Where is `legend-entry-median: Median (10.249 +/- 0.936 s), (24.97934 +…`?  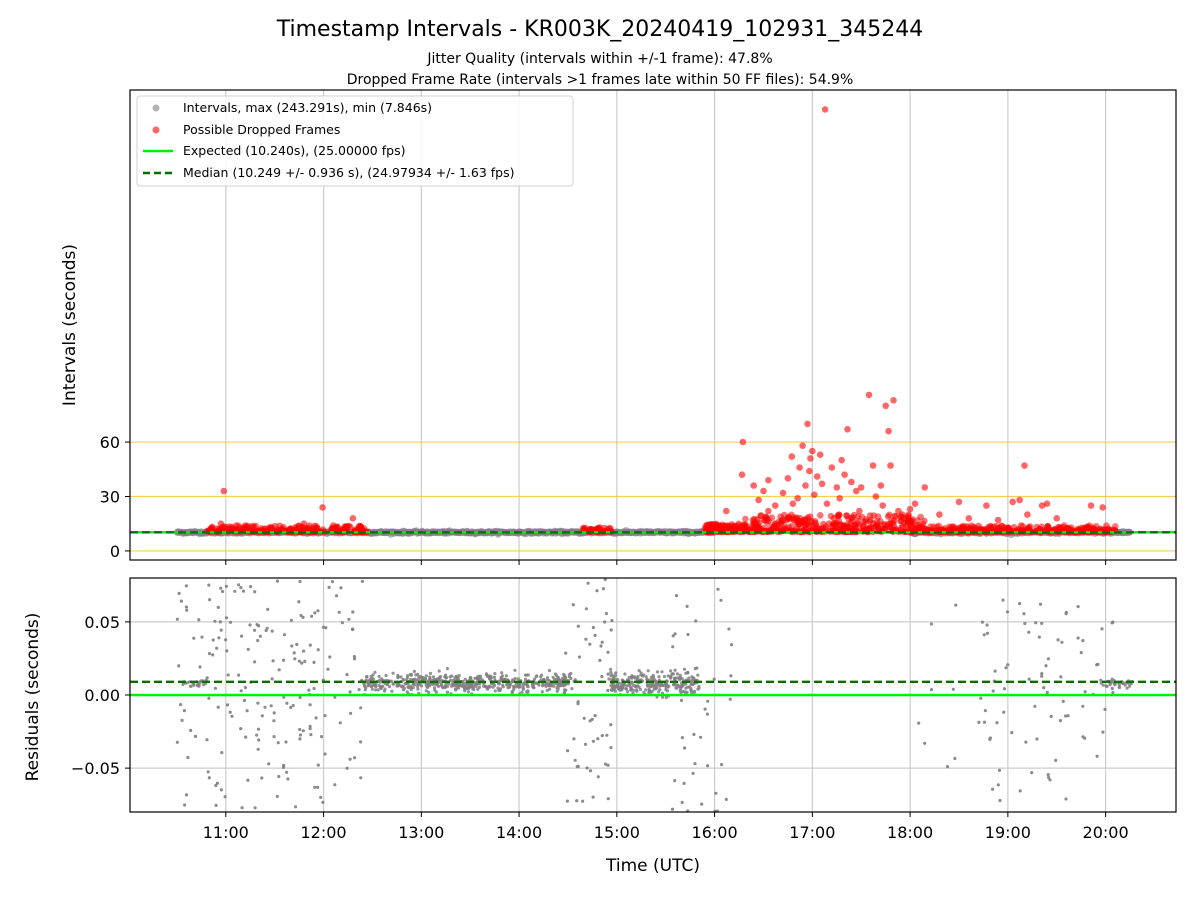 legend-entry-median: Median (10.249 +/- 0.936 s), (24.97934 +… is located at coordinates (348, 172).